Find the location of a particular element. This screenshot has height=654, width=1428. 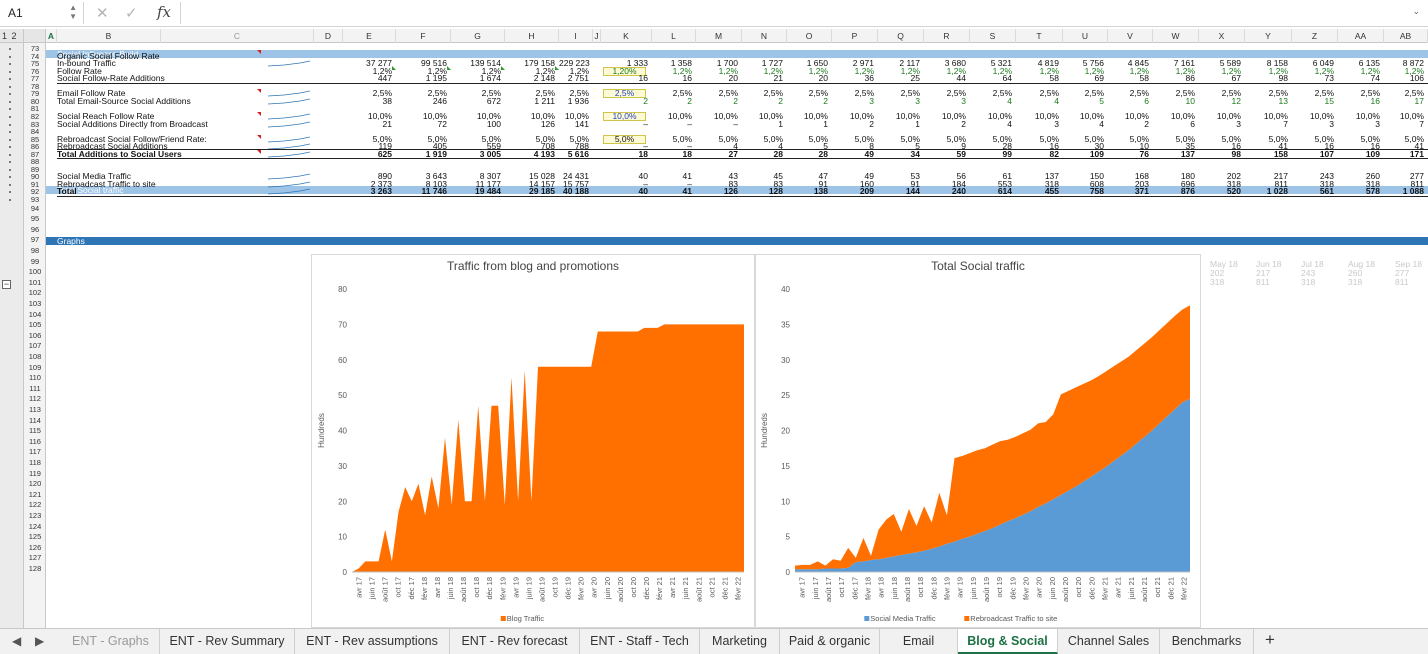

row-header: 123 is located at coordinates (35, 515).